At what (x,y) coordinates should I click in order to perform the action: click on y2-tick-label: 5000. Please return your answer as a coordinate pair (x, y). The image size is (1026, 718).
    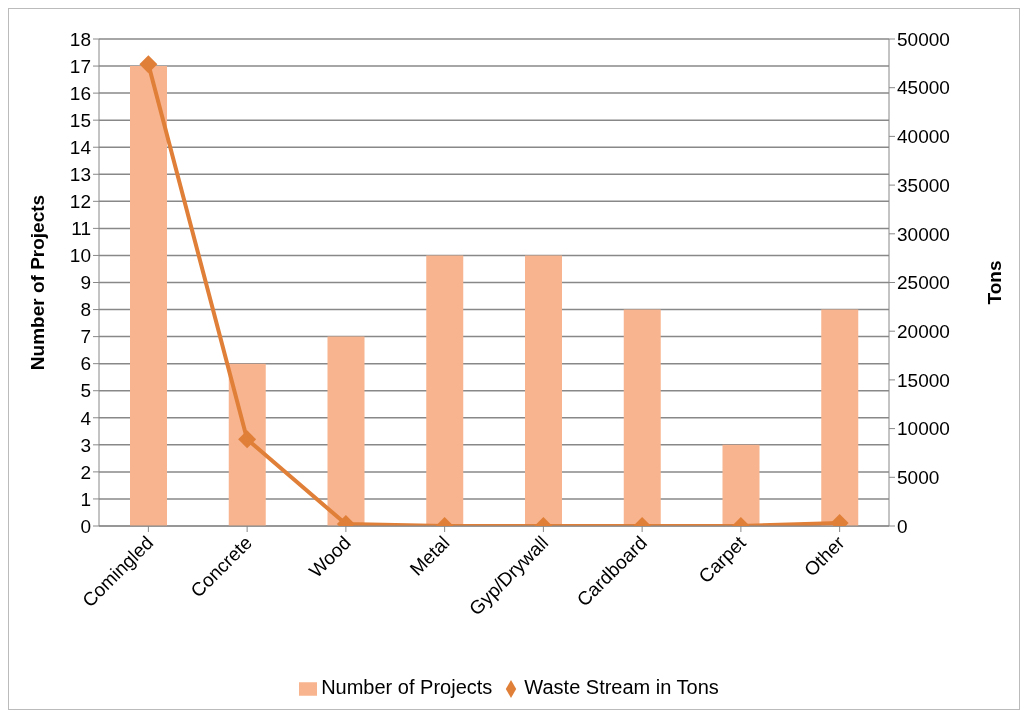
    Looking at the image, I should click on (918, 478).